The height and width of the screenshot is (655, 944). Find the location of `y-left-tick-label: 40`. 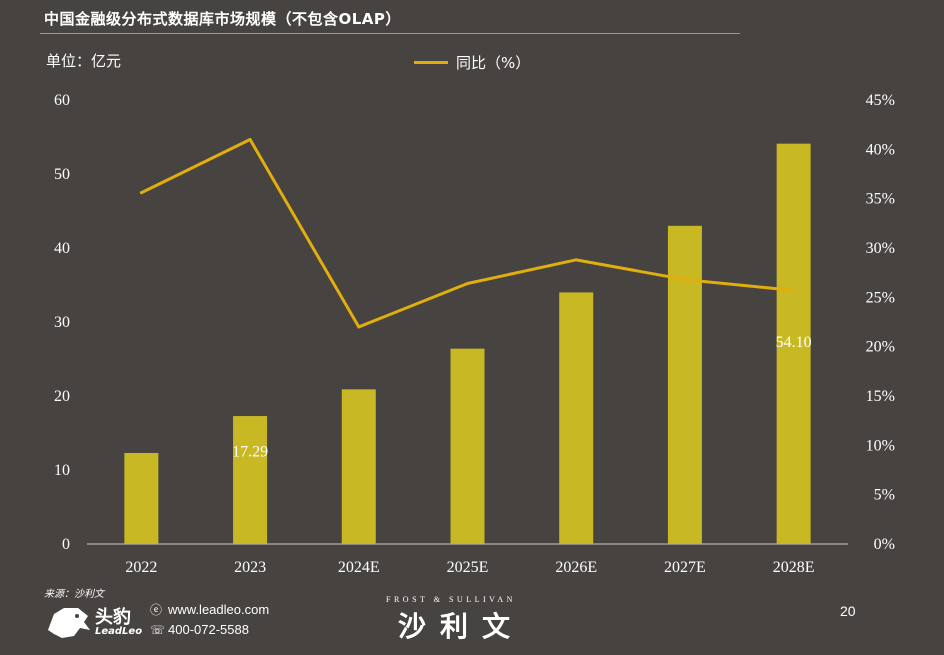

y-left-tick-label: 40 is located at coordinates (62, 248).